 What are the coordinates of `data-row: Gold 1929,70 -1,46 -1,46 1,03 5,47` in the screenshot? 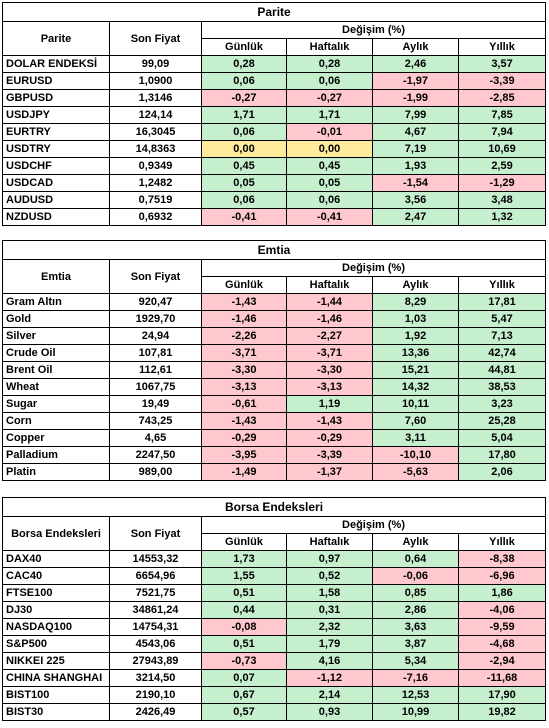 It's located at (274, 319).